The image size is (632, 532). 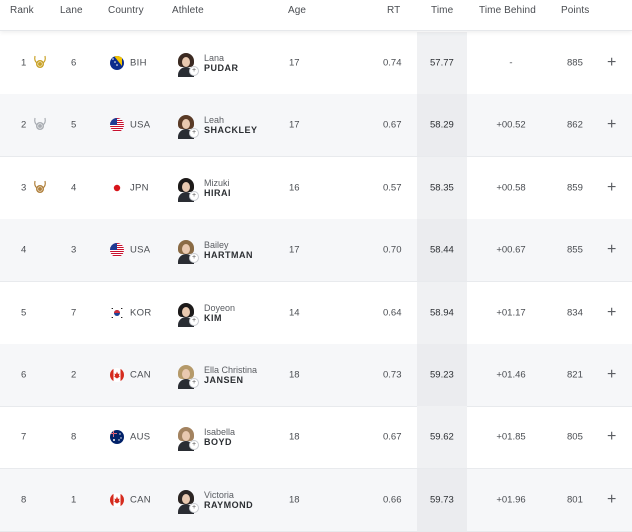 I want to click on age-value: 16, so click(x=294, y=188).